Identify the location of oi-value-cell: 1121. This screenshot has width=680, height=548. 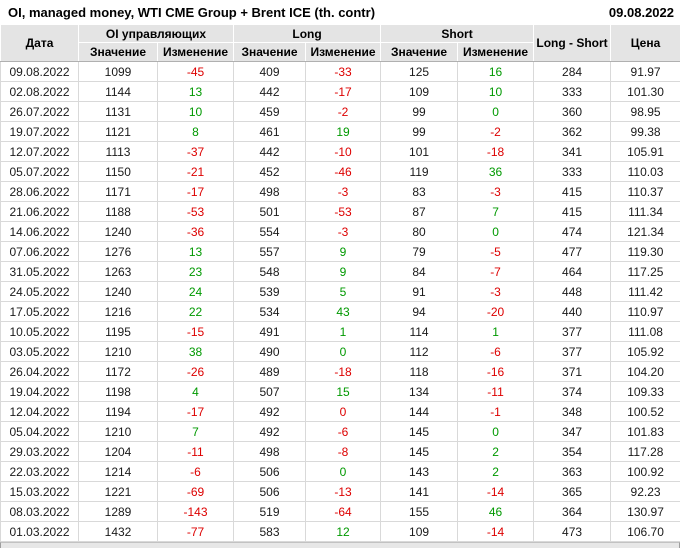
(118, 131).